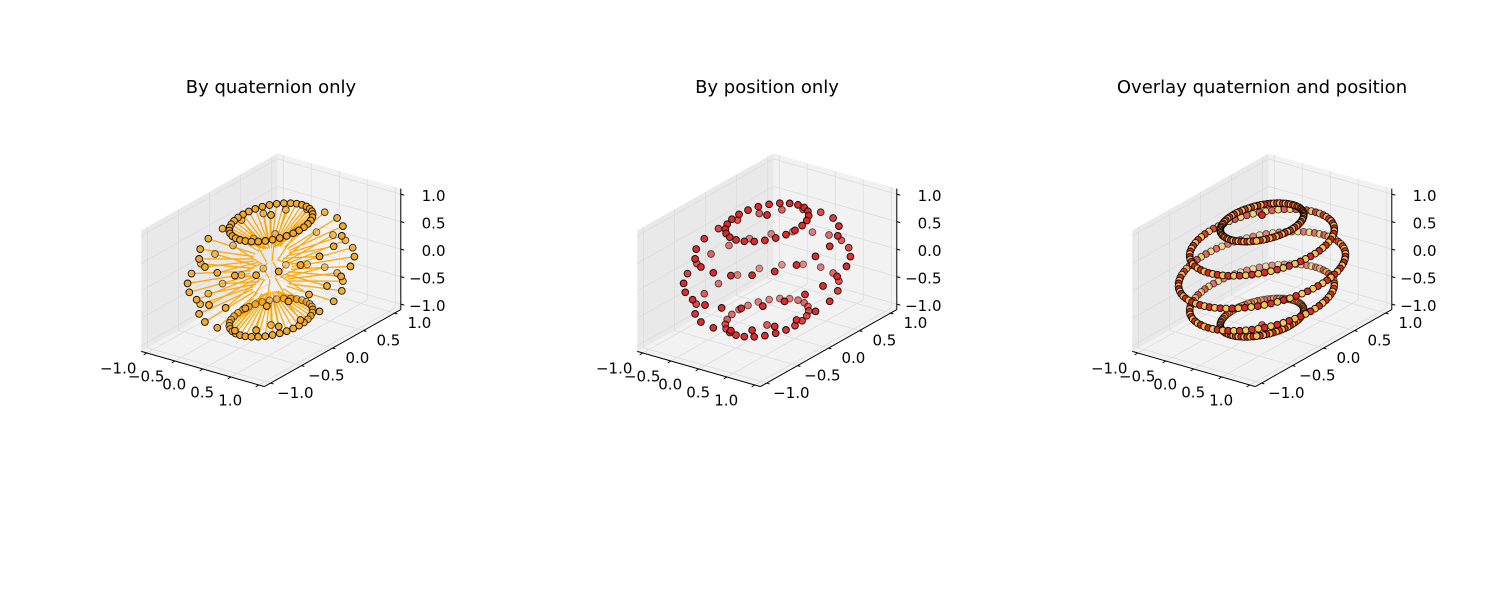  What do you see at coordinates (271, 87) in the screenshot?
I see `subplot-title: By quaternion only` at bounding box center [271, 87].